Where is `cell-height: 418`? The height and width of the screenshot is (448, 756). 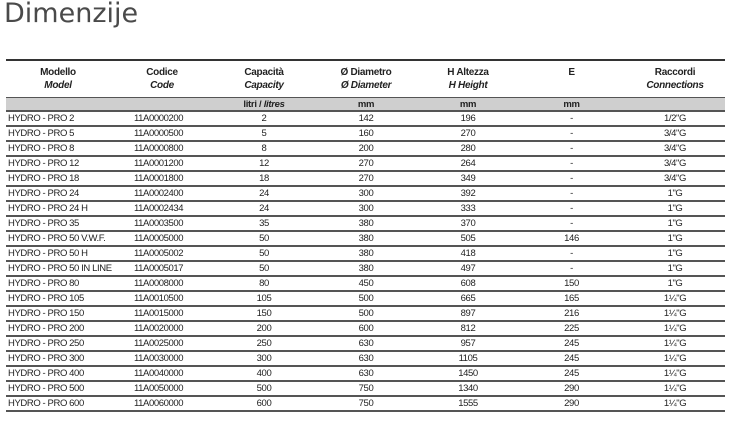 cell-height: 418 is located at coordinates (468, 254).